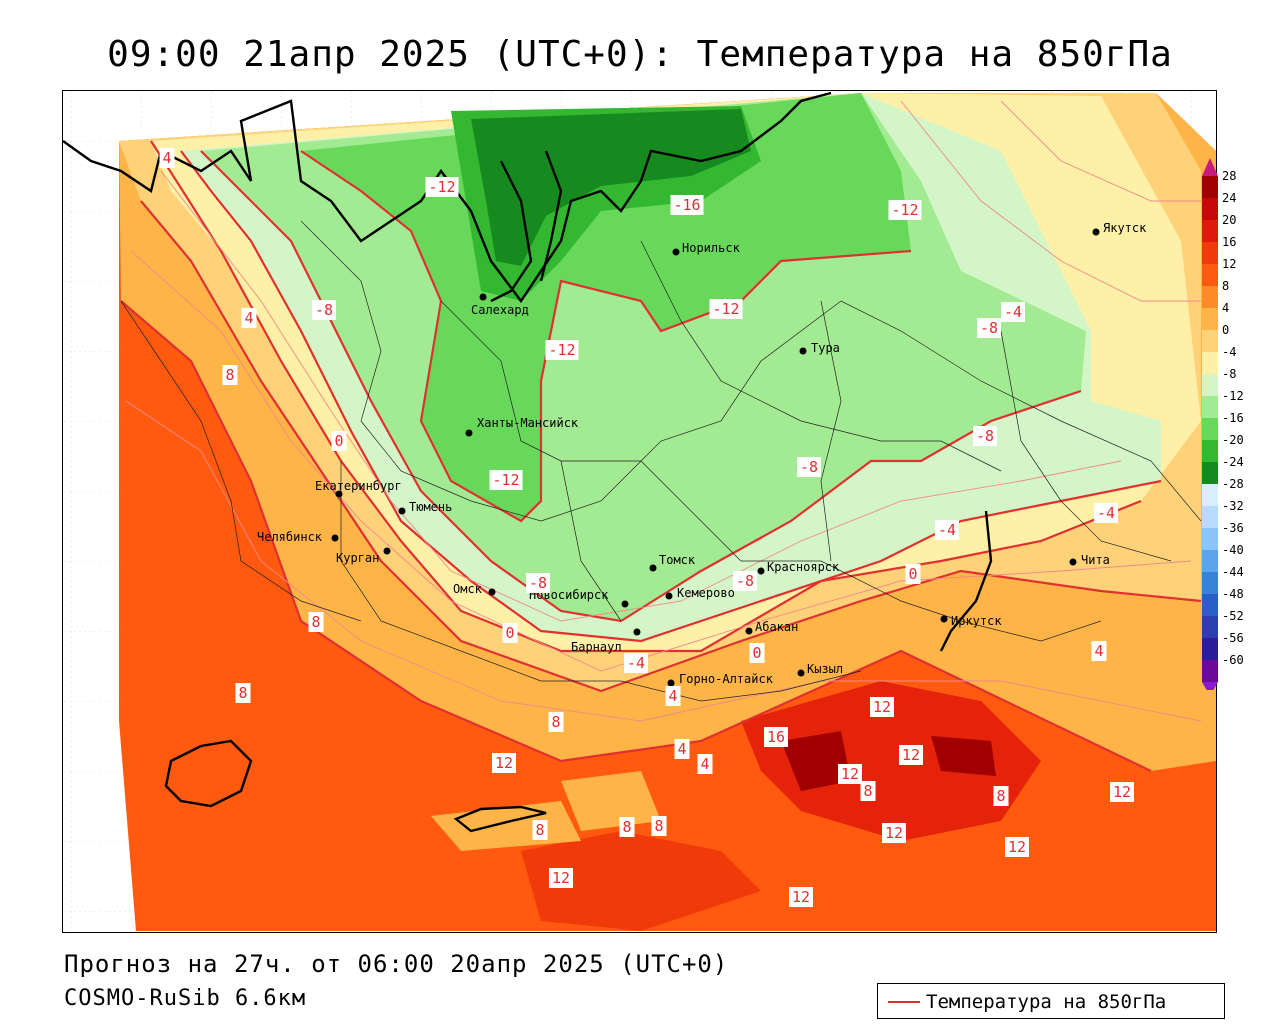 The image size is (1280, 1024). What do you see at coordinates (963, 756) in the screenshot?
I see `field-deep-red-spot2` at bounding box center [963, 756].